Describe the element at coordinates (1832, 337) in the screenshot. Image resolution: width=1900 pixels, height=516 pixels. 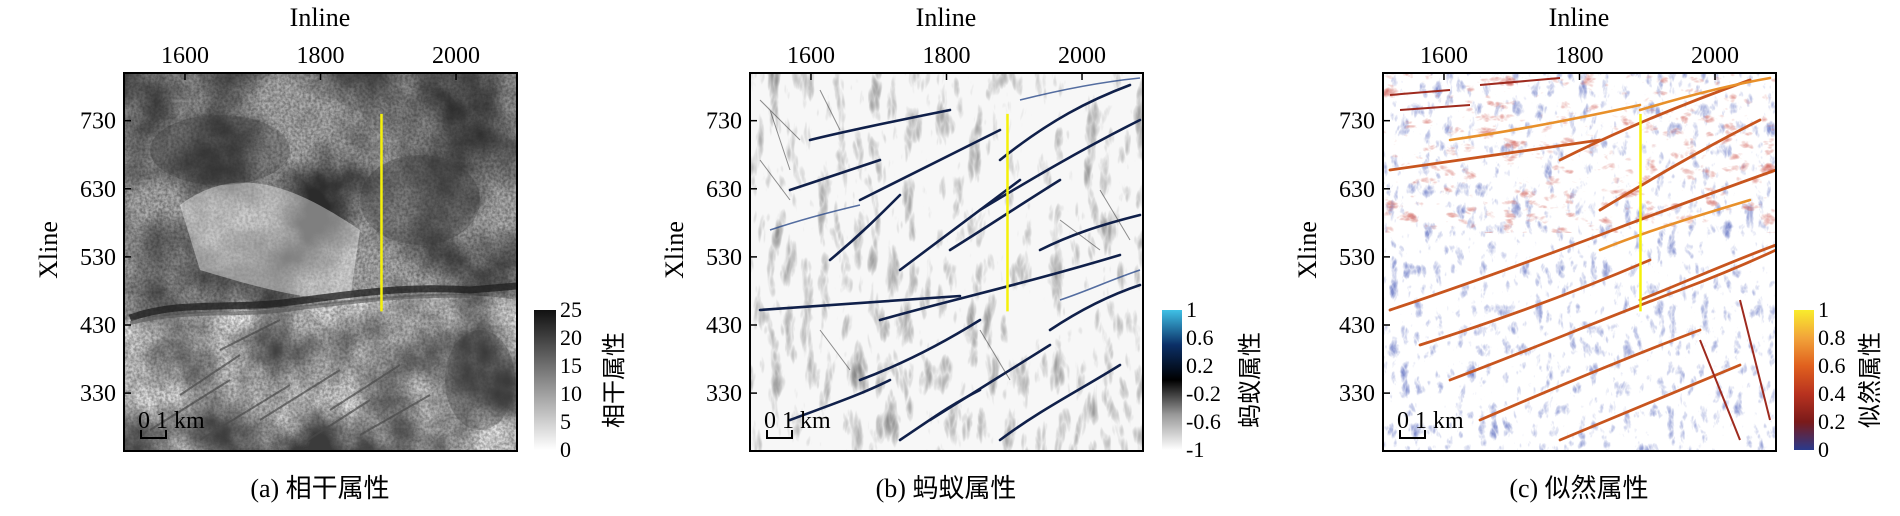
I see `colorbar-tick-label: 0.8` at that location.